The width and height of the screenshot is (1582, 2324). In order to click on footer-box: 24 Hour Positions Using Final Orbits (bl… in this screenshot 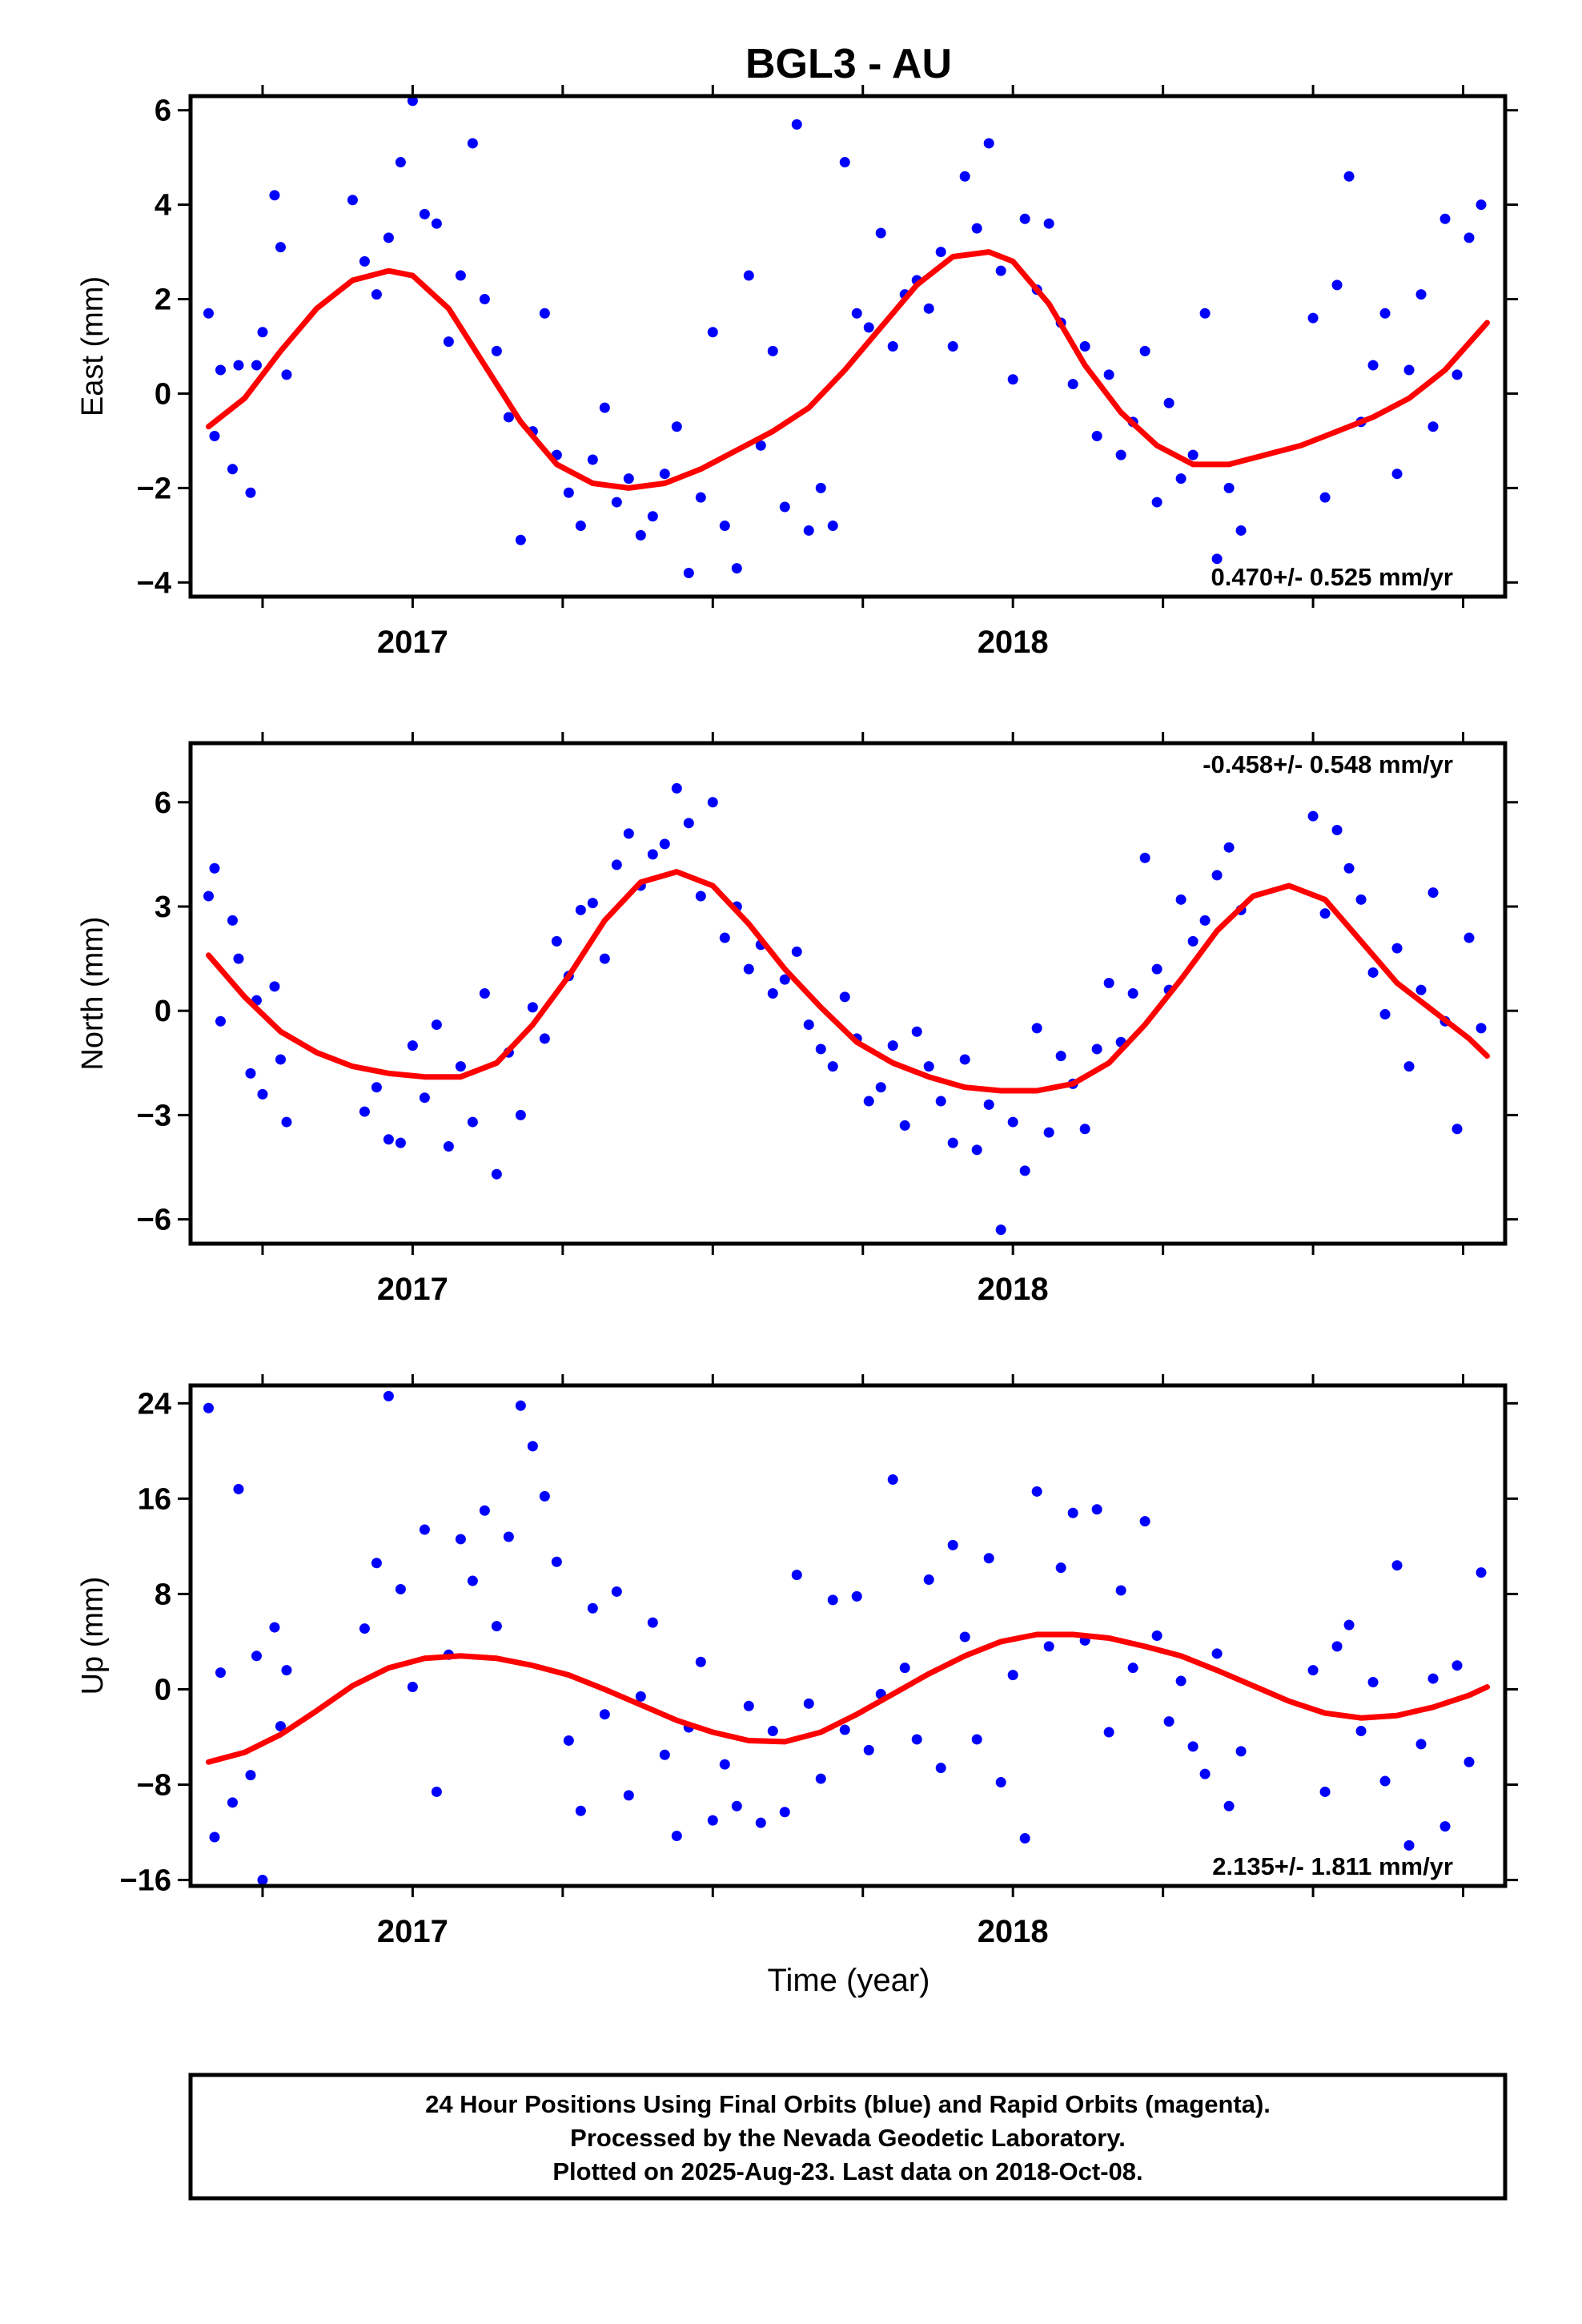, I will do `click(848, 2137)`.